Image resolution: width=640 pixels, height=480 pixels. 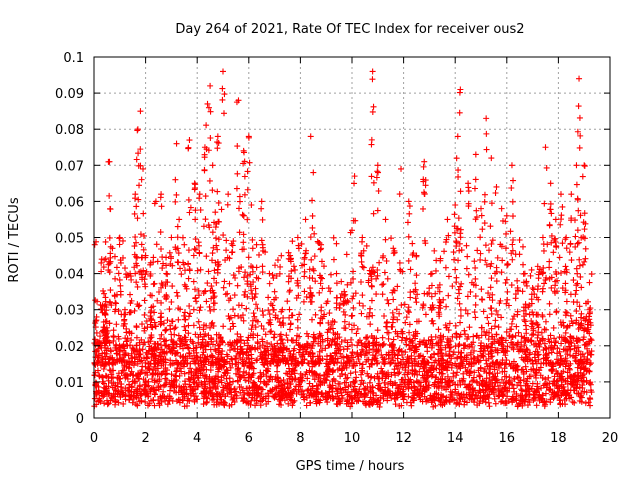 I want to click on y-axis-label: ROTI / TECUs, so click(x=14, y=239).